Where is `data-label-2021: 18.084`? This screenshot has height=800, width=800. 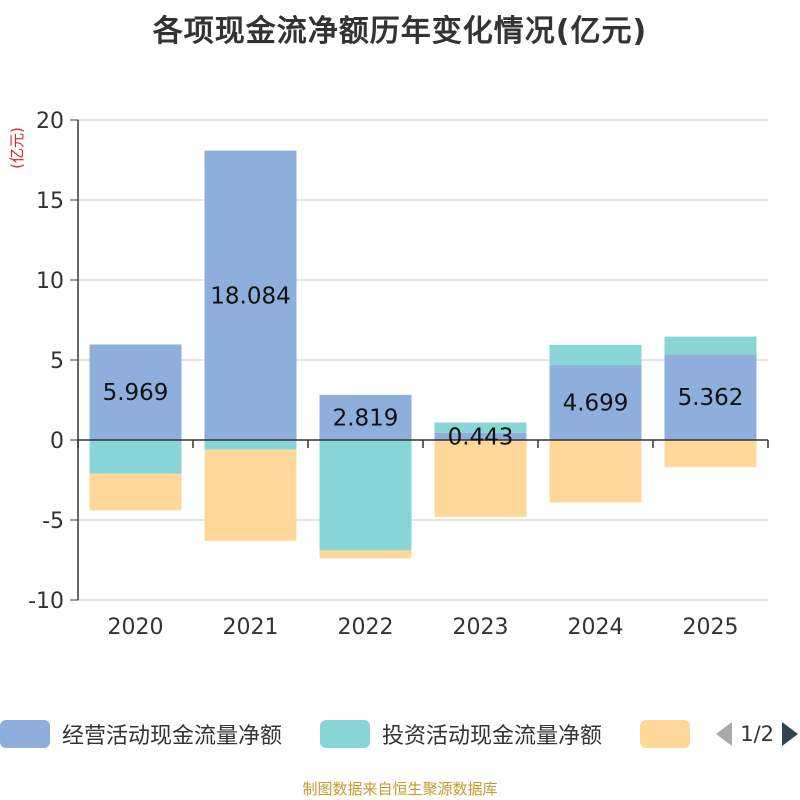
data-label-2021: 18.084 is located at coordinates (250, 296).